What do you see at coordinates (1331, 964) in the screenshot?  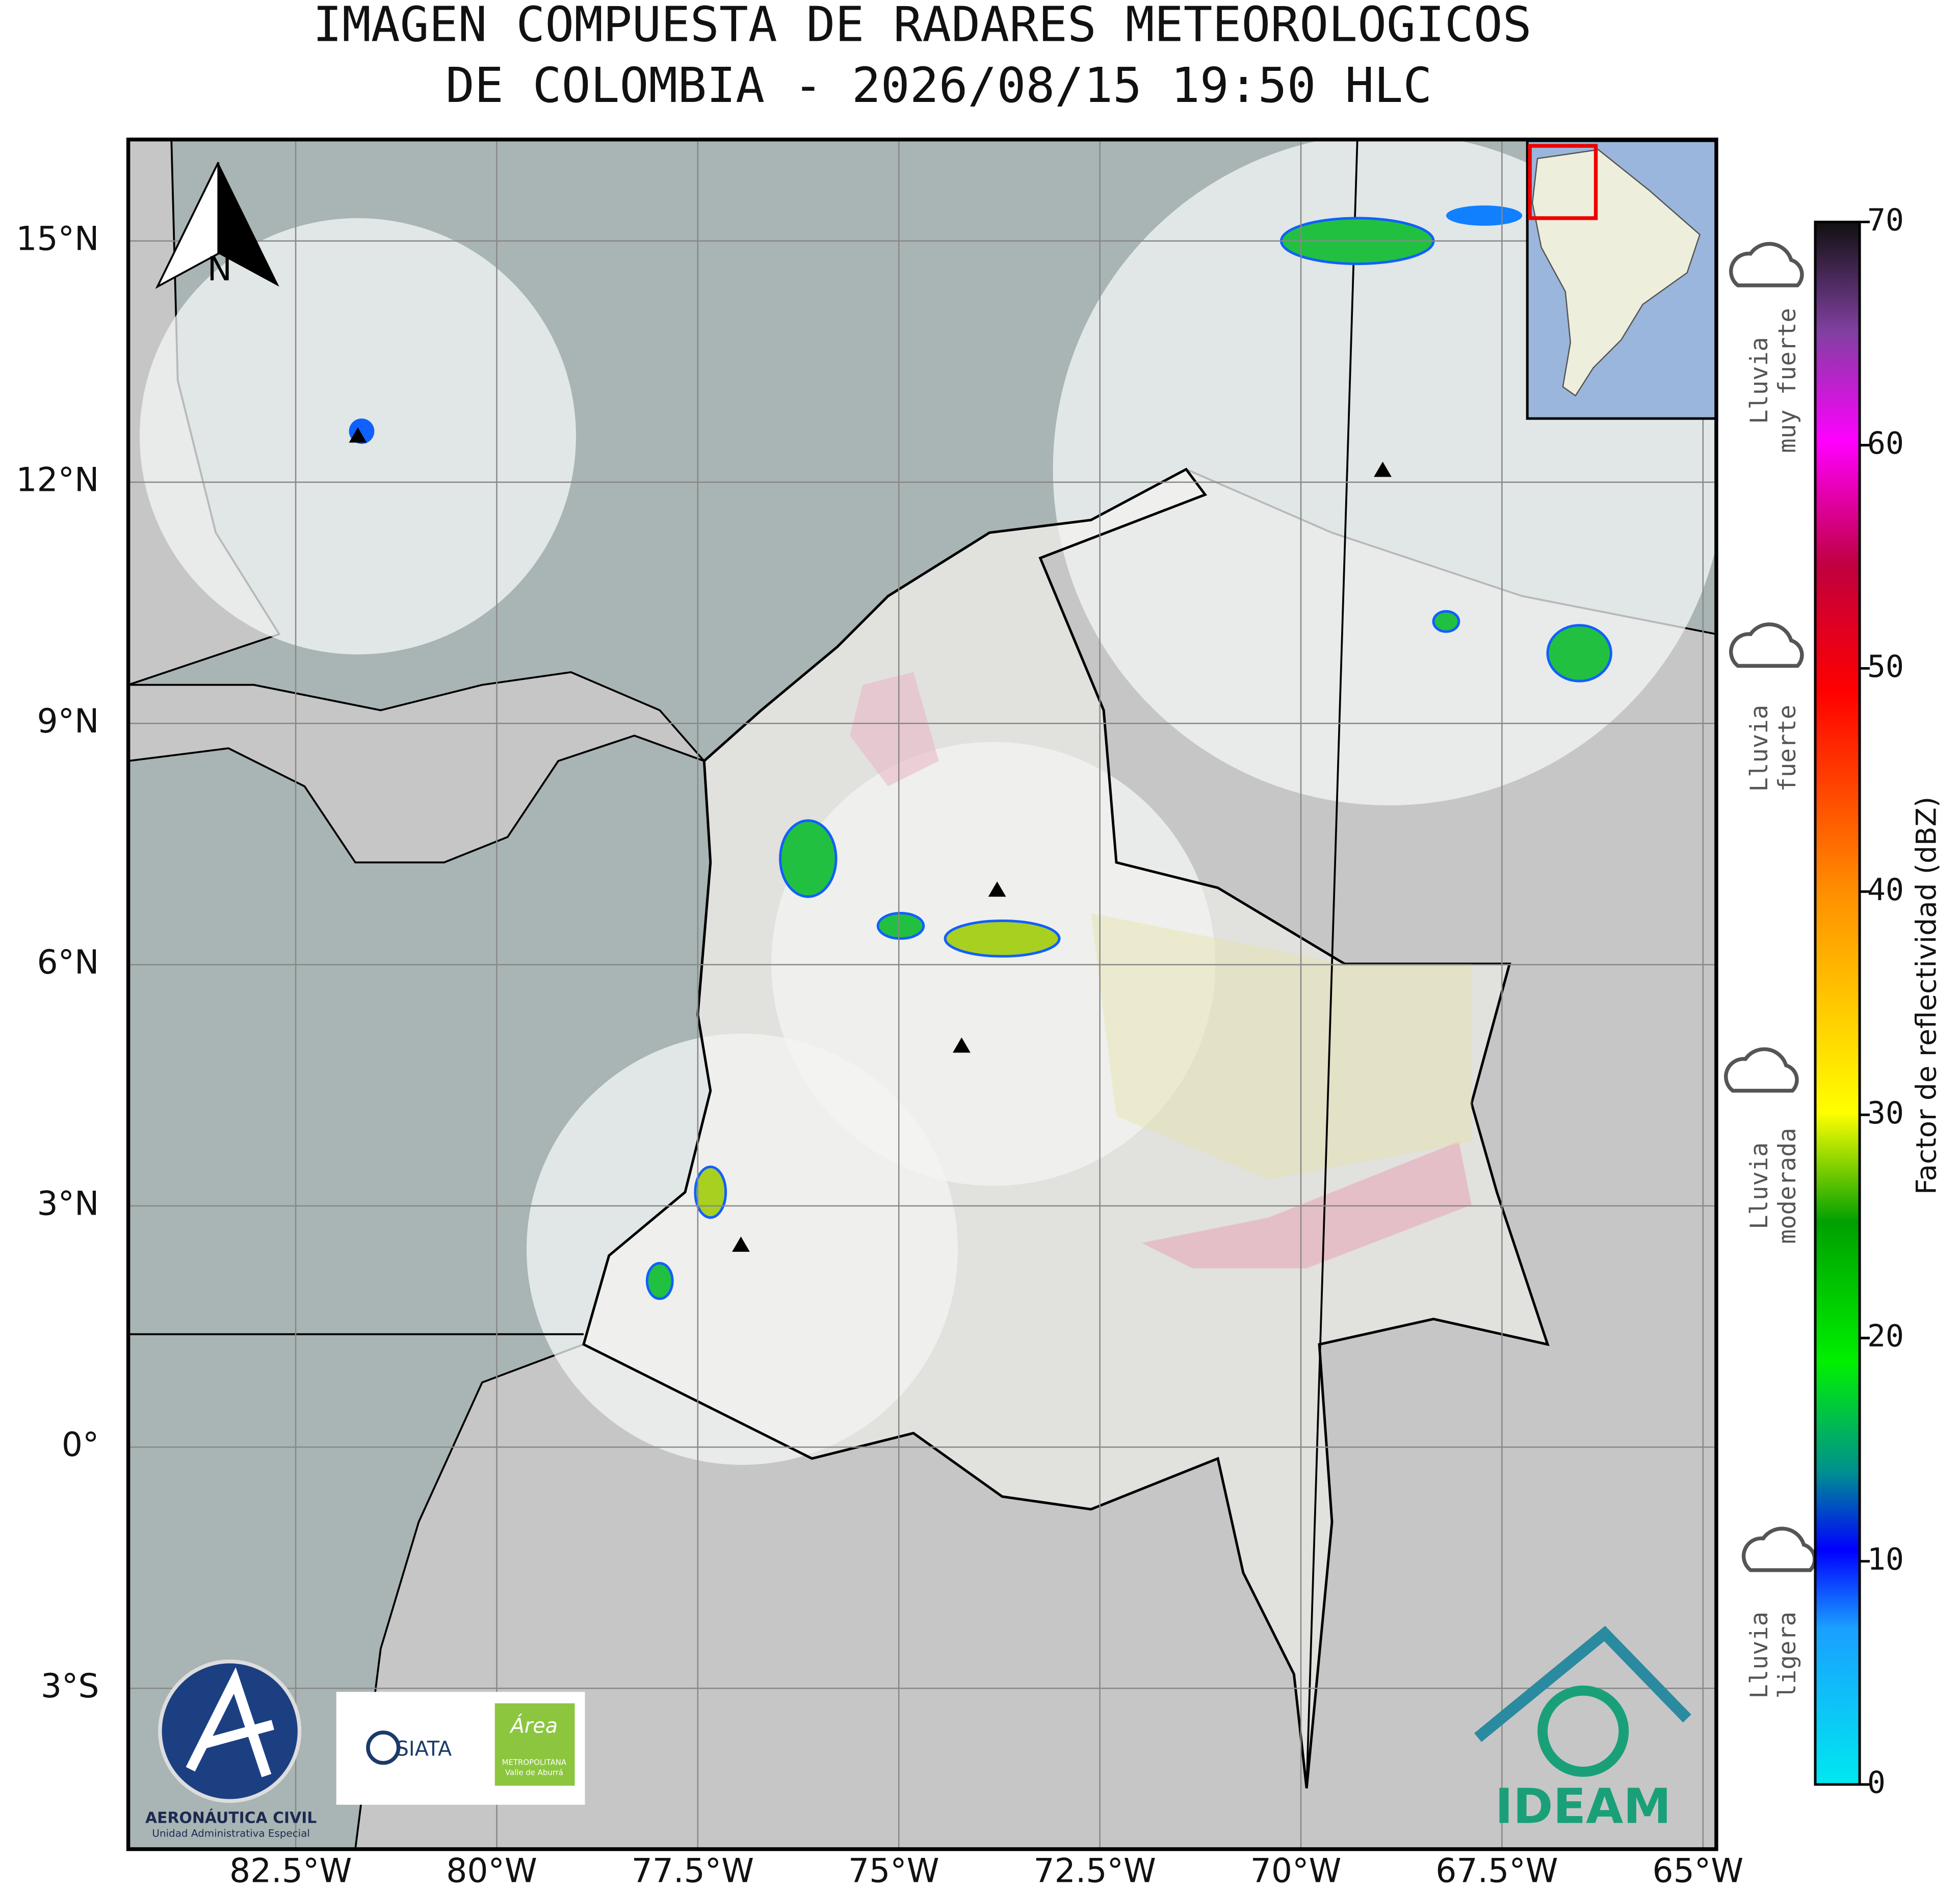 I see `boundary` at bounding box center [1331, 964].